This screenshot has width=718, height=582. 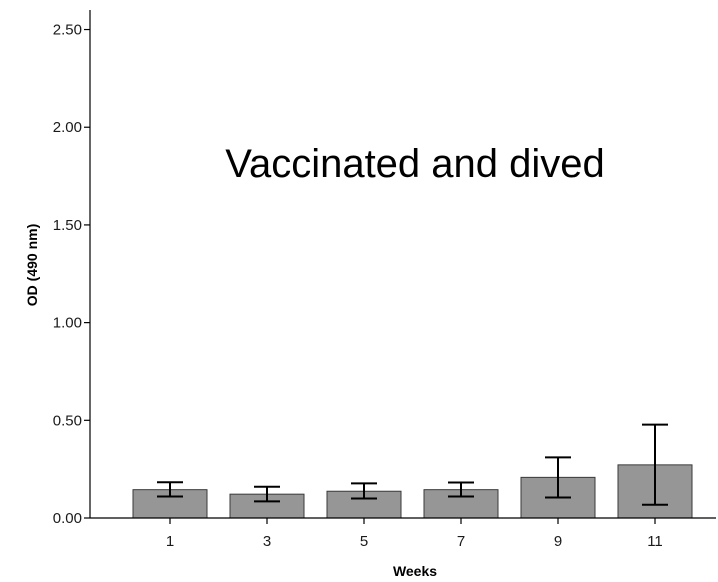 I want to click on y-tick-label: 1.00, so click(x=67, y=323).